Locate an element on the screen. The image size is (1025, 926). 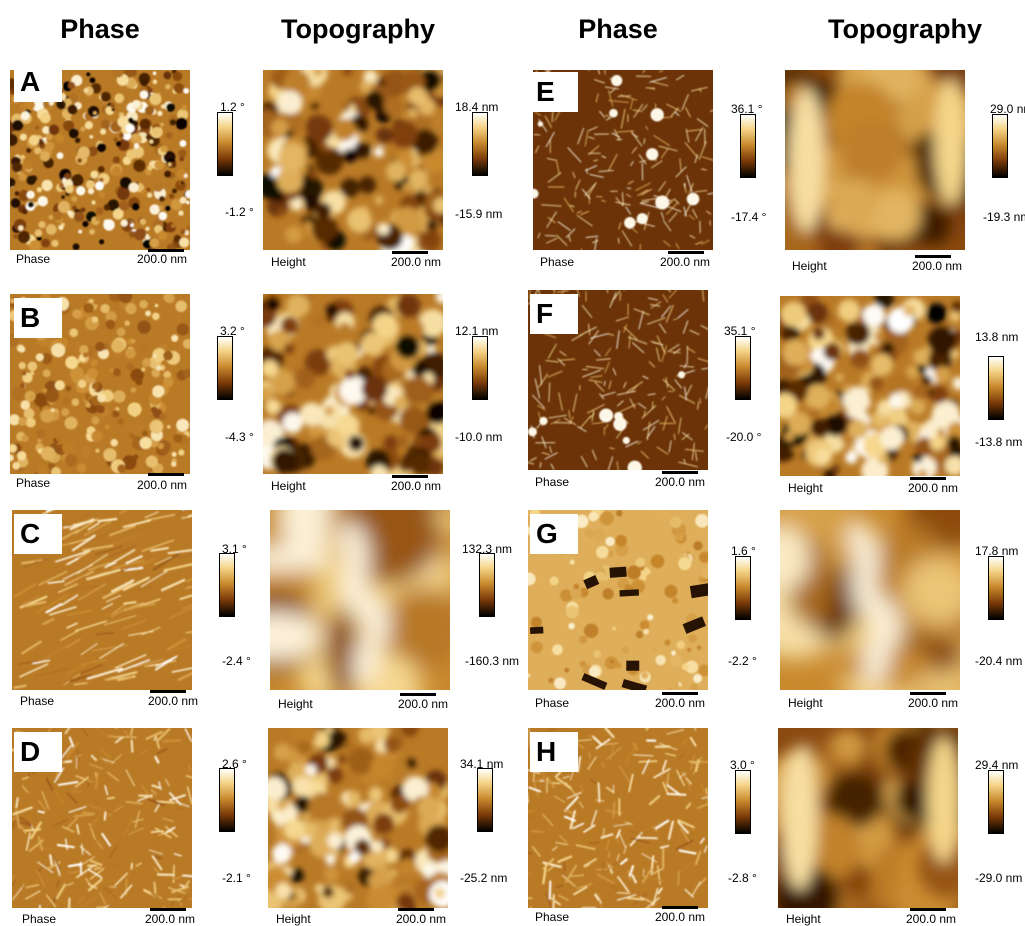
phase-caption-h: Phase is located at coordinates (552, 917).